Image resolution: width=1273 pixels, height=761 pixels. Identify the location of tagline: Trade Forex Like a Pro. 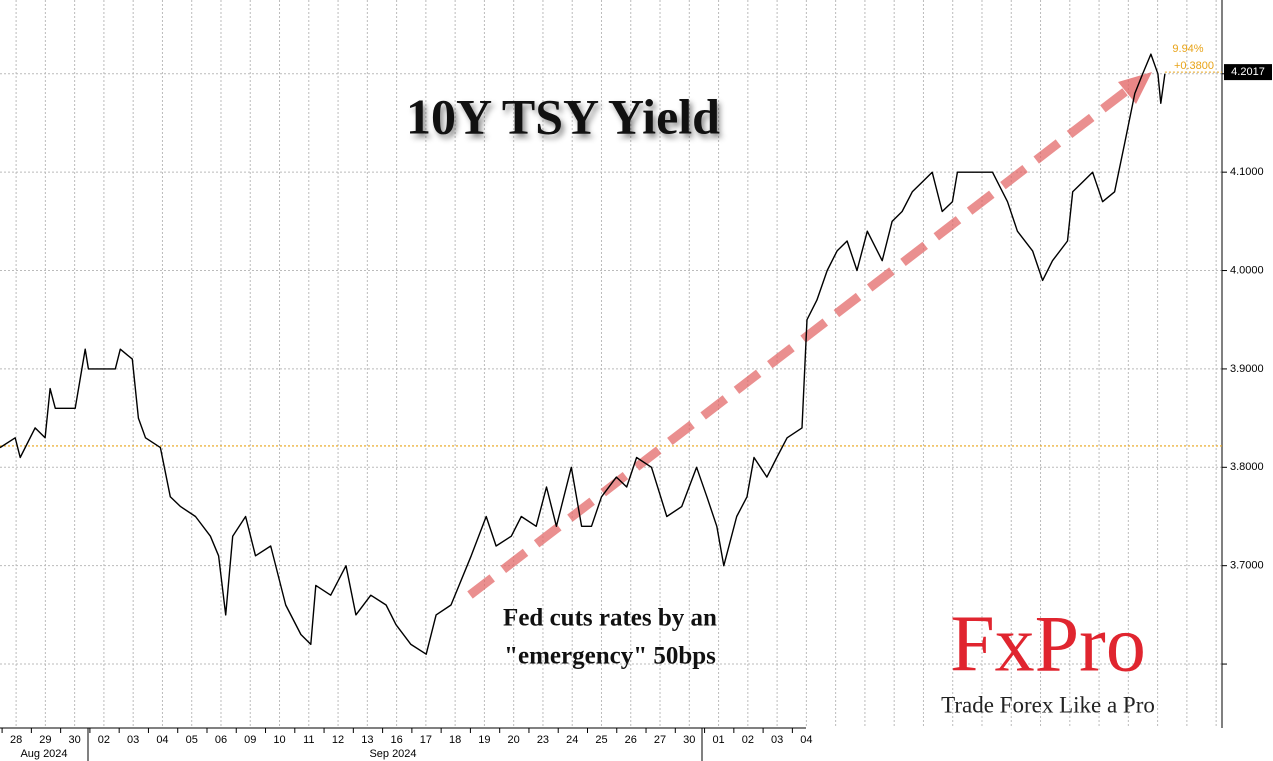
(1048, 704).